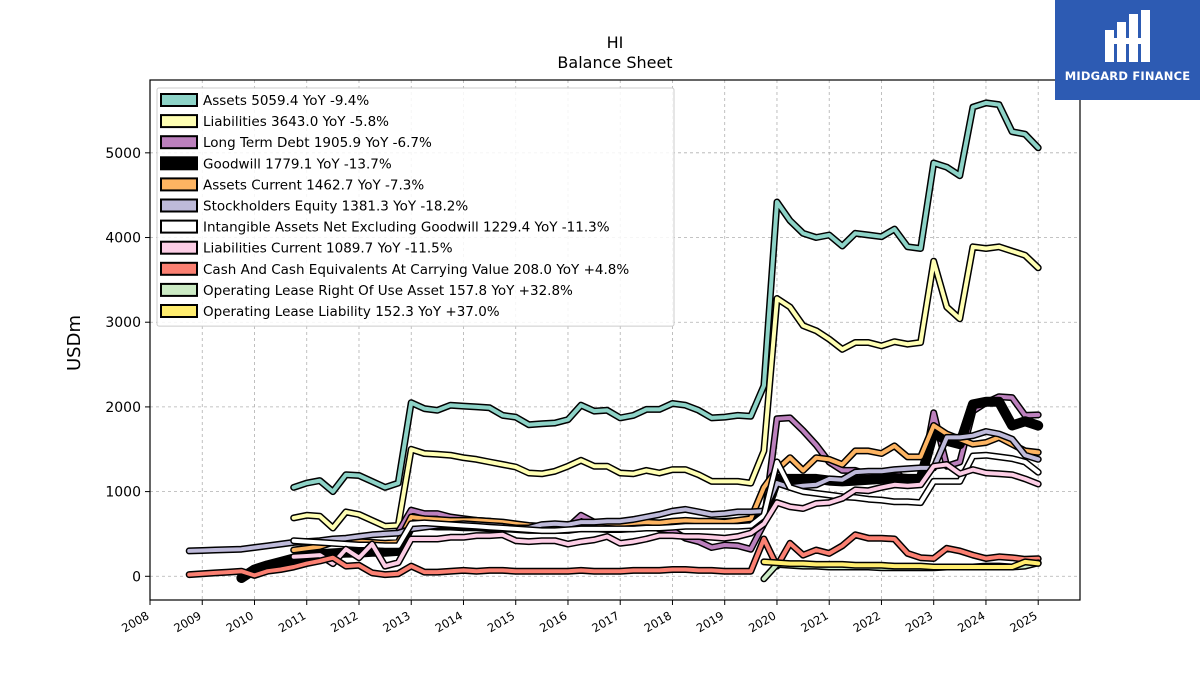 The image size is (1200, 675). What do you see at coordinates (179, 184) in the screenshot?
I see `legend-swatch-assets-current` at bounding box center [179, 184].